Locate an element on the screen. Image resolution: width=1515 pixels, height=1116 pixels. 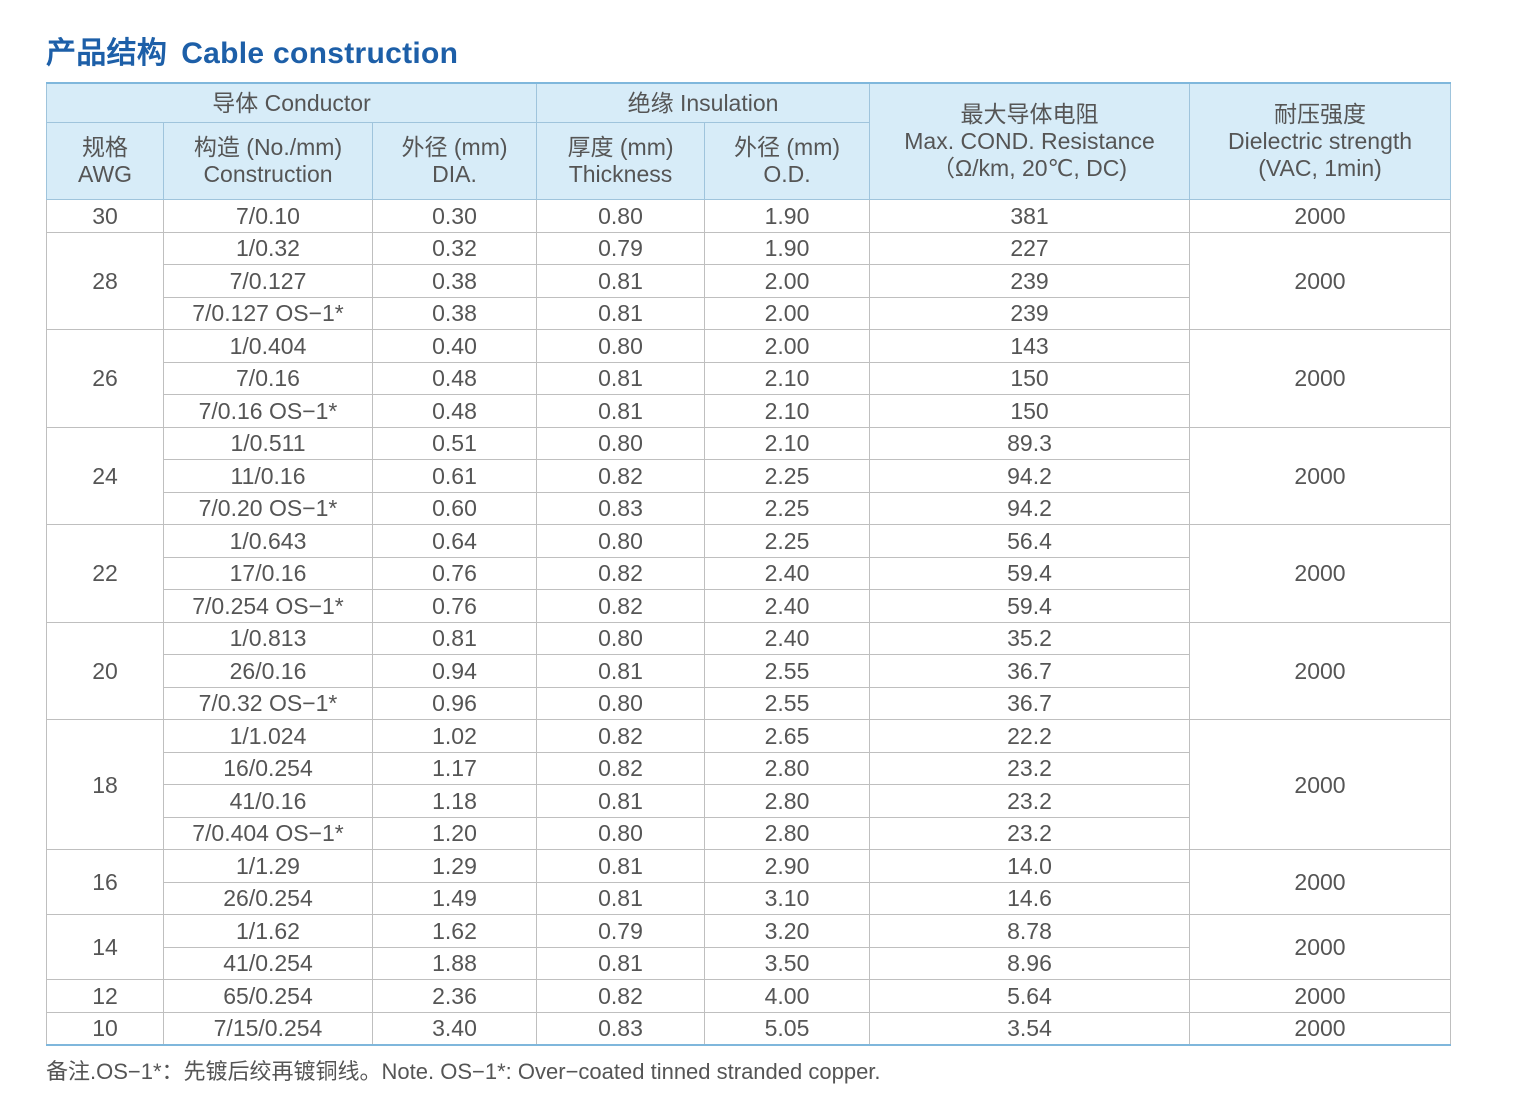
cell-construction: 41/0.16 is located at coordinates (268, 801).